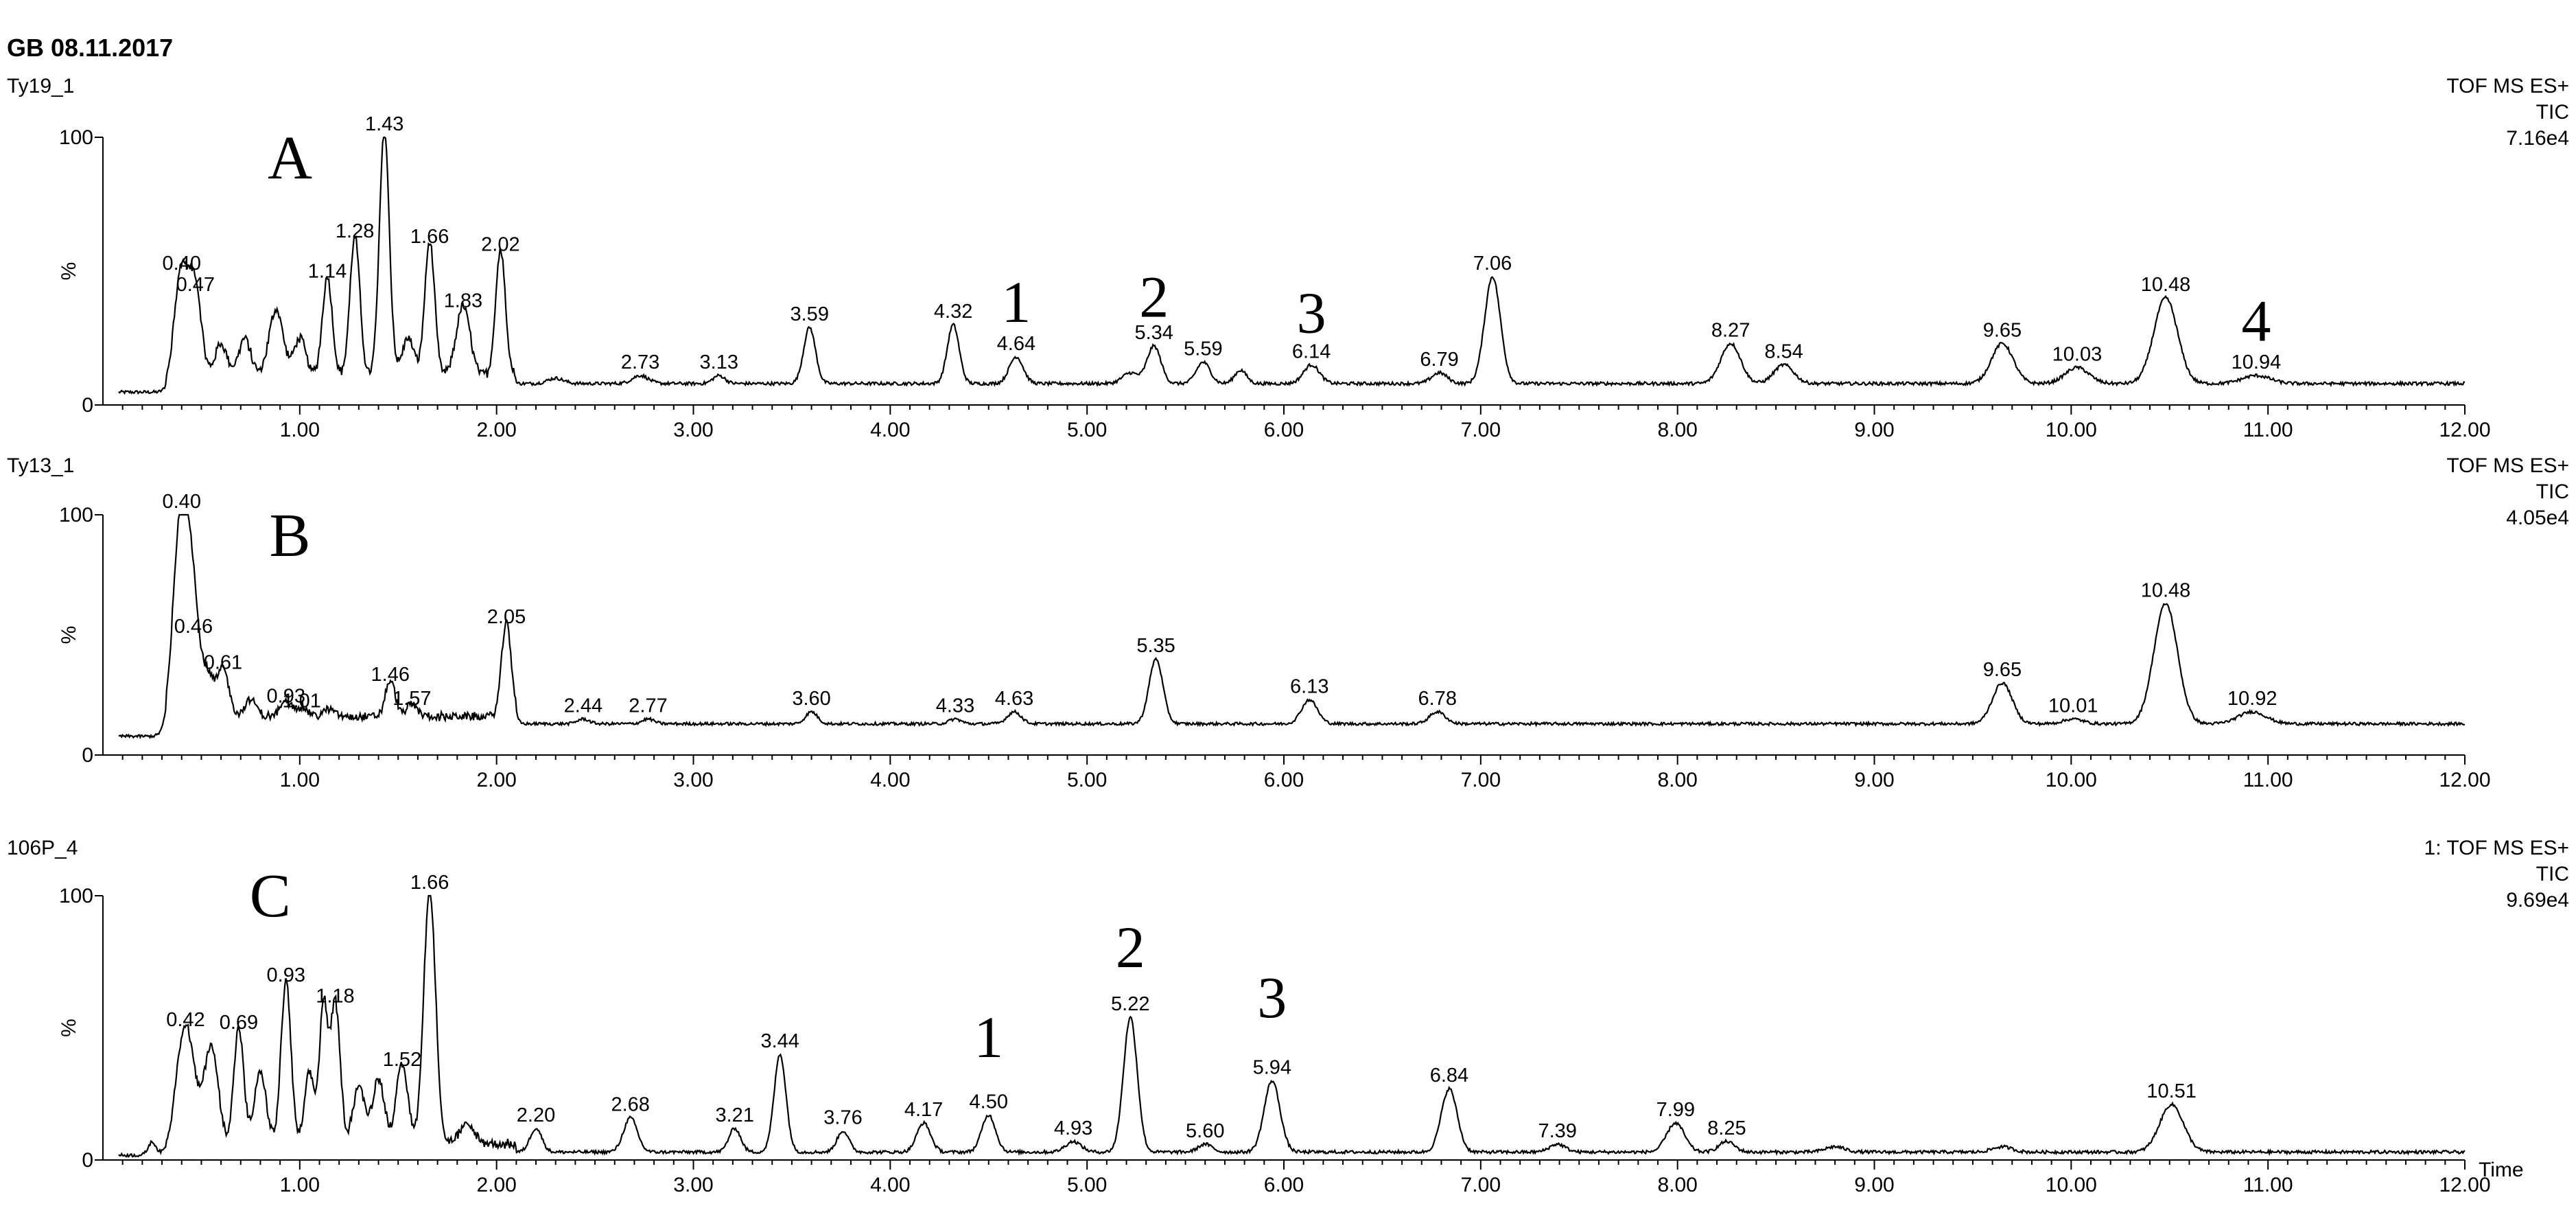 Image resolution: width=2576 pixels, height=1230 pixels. Describe the element at coordinates (463, 301) in the screenshot. I see `peak-label: 1.83` at that location.